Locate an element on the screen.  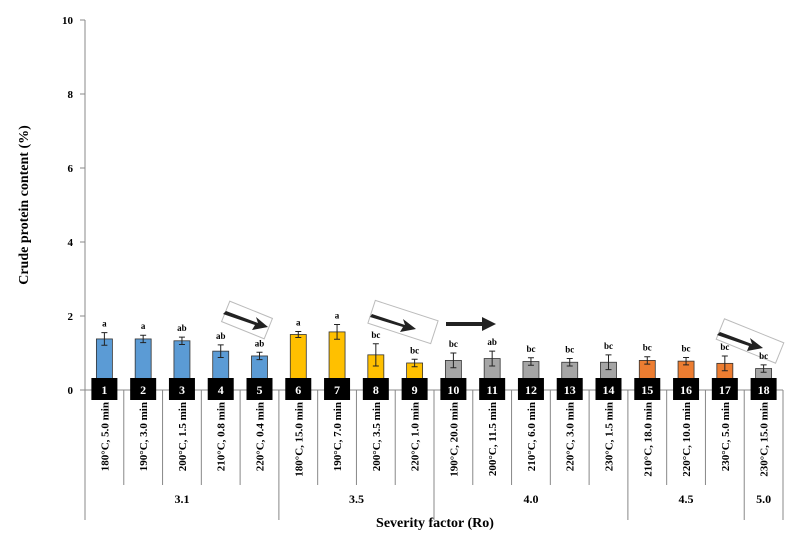
y-tick-label: 4 is located at coordinates (71, 243).